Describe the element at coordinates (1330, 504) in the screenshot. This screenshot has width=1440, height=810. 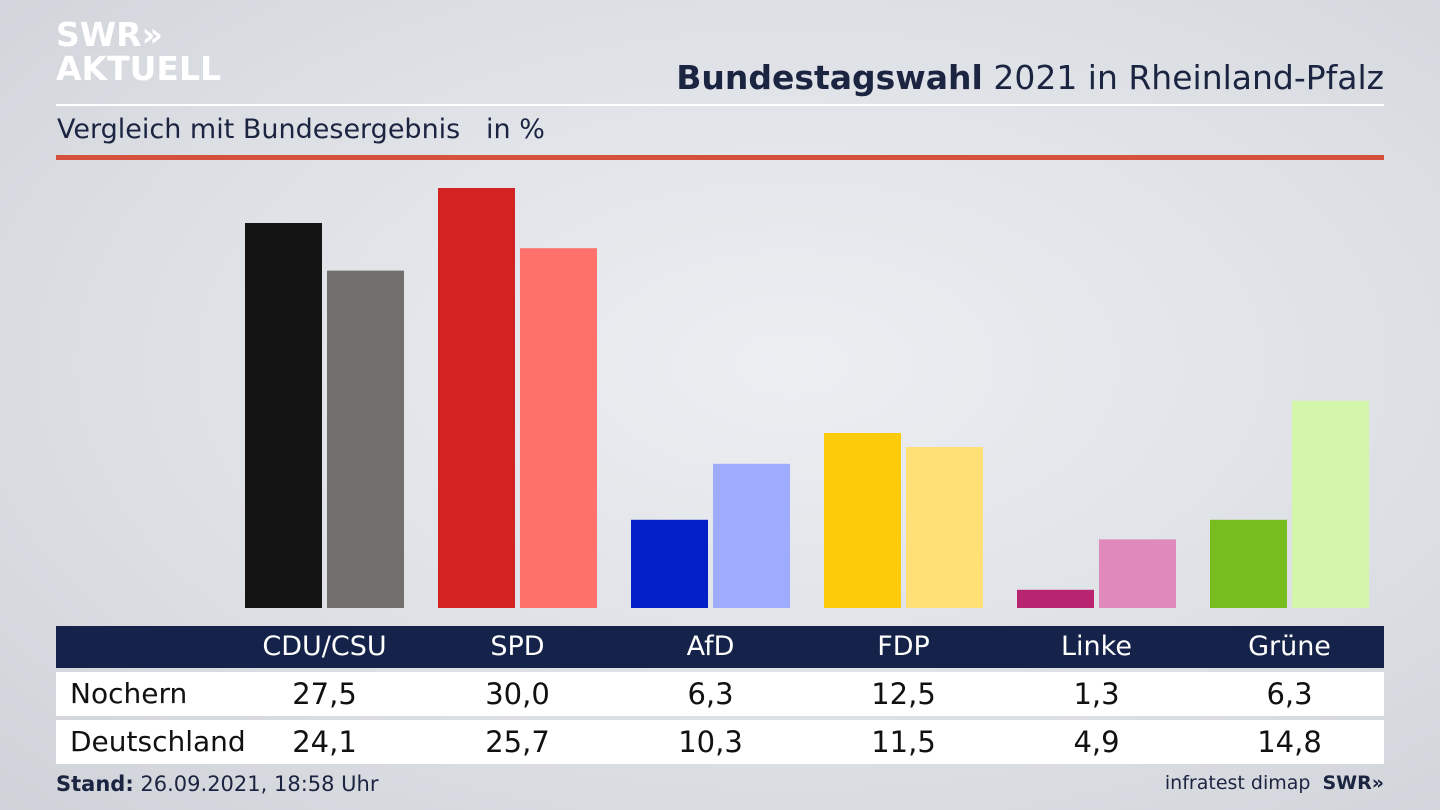
I see `bar-gr-ne-deutschland` at that location.